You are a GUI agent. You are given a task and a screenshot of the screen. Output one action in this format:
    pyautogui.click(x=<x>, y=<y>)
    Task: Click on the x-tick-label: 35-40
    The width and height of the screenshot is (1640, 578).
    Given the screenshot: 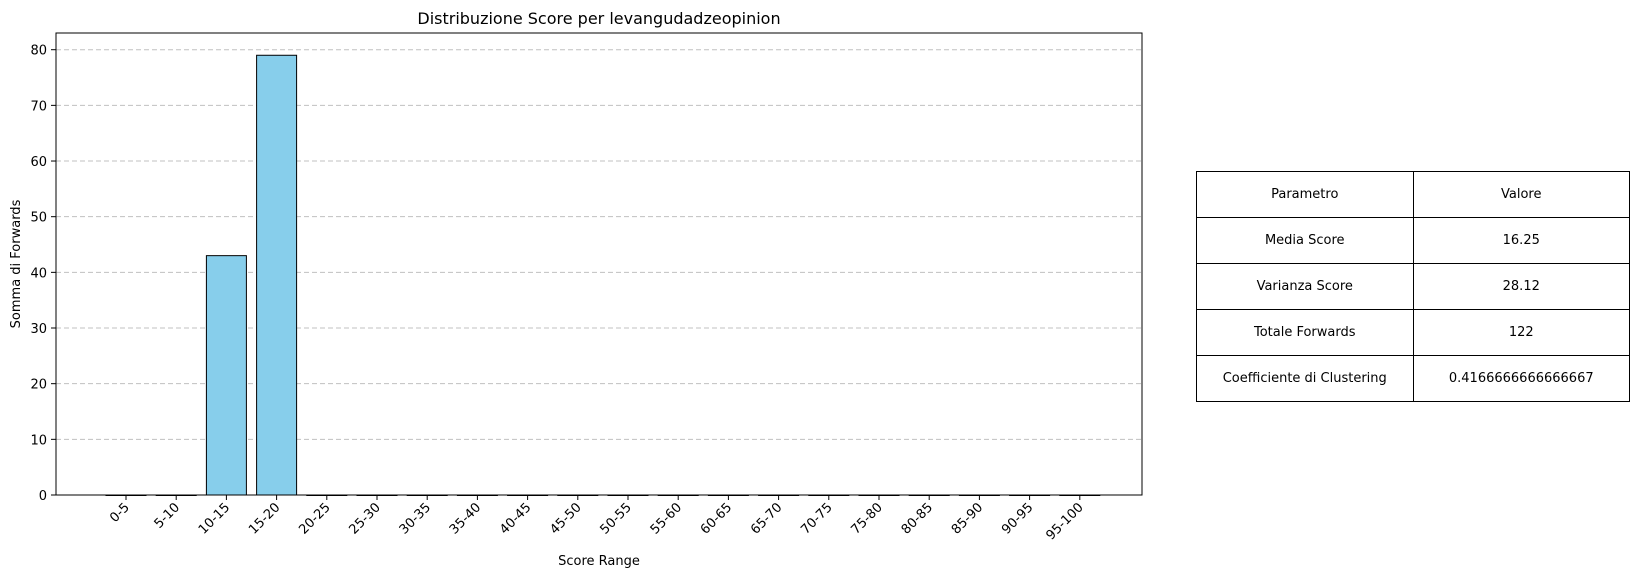 What is the action you would take?
    pyautogui.click(x=465, y=518)
    